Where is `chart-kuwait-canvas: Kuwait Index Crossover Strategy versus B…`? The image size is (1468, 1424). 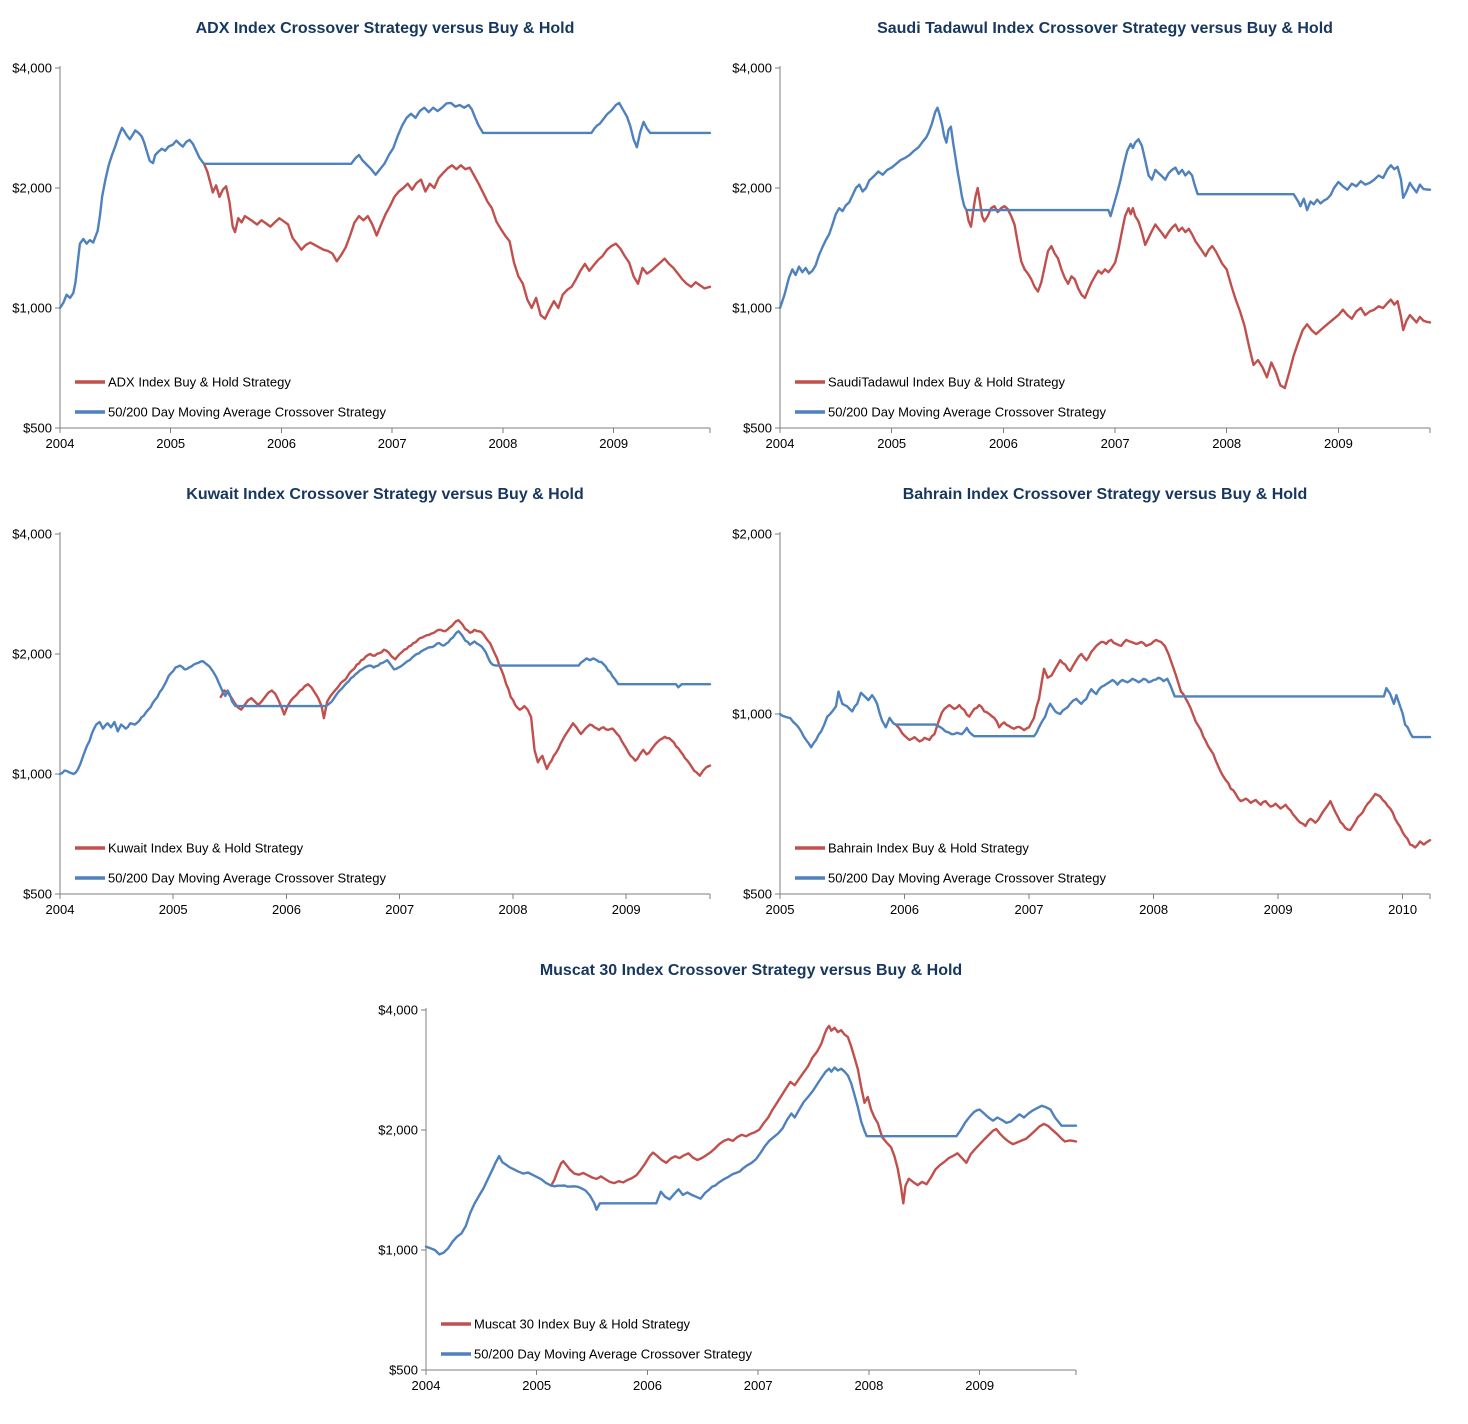 chart-kuwait-canvas: Kuwait Index Crossover Strategy versus B… is located at coordinates (362, 701).